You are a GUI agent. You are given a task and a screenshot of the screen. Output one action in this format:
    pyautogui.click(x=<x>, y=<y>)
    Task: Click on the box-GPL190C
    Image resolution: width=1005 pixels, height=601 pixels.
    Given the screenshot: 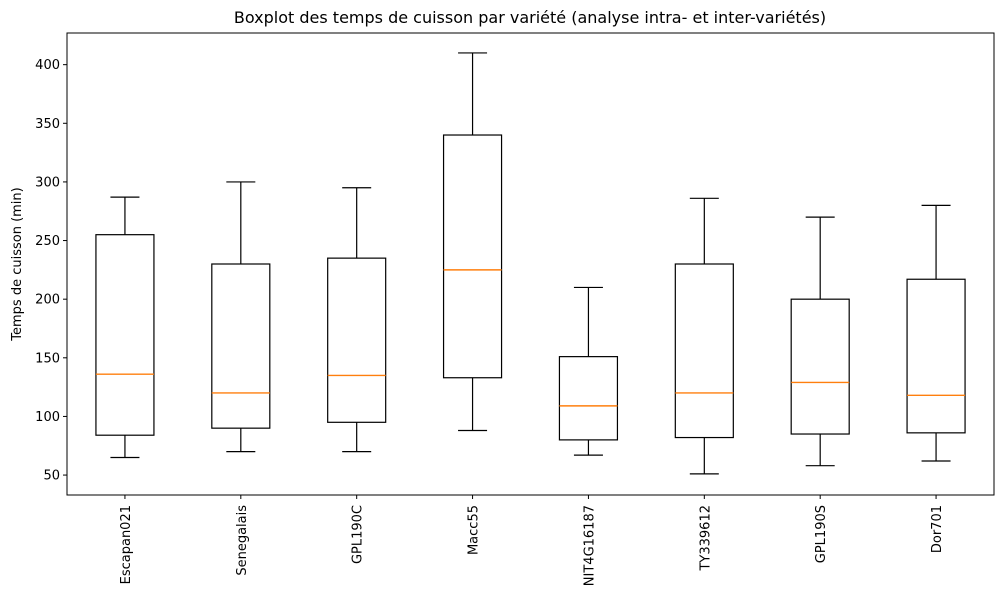 What is the action you would take?
    pyautogui.click(x=357, y=320)
    